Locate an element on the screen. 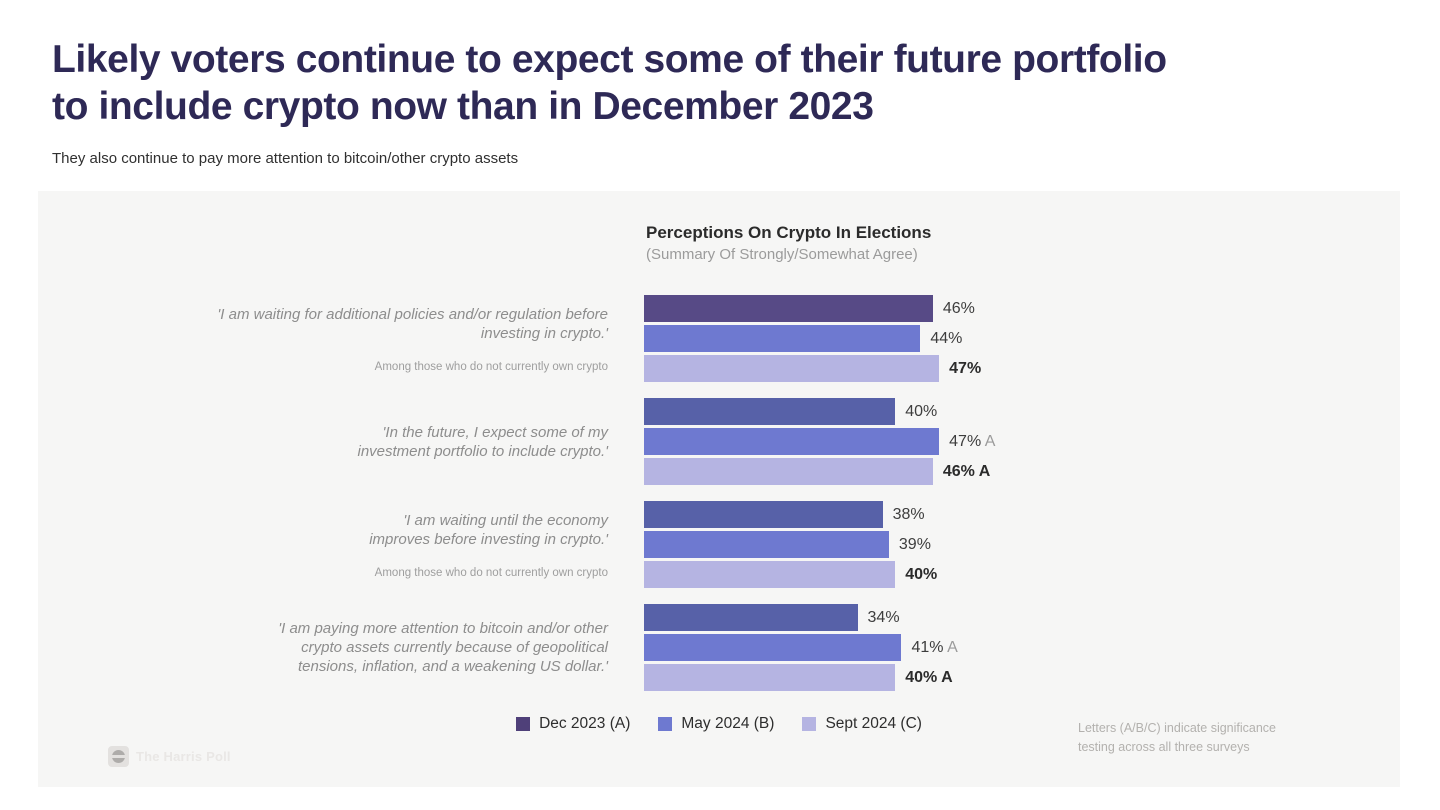 This screenshot has width=1440, height=810. chart-legend: Dec 2023 (A) May 2024 (B) Sept 2024 (C) is located at coordinates (719, 724).